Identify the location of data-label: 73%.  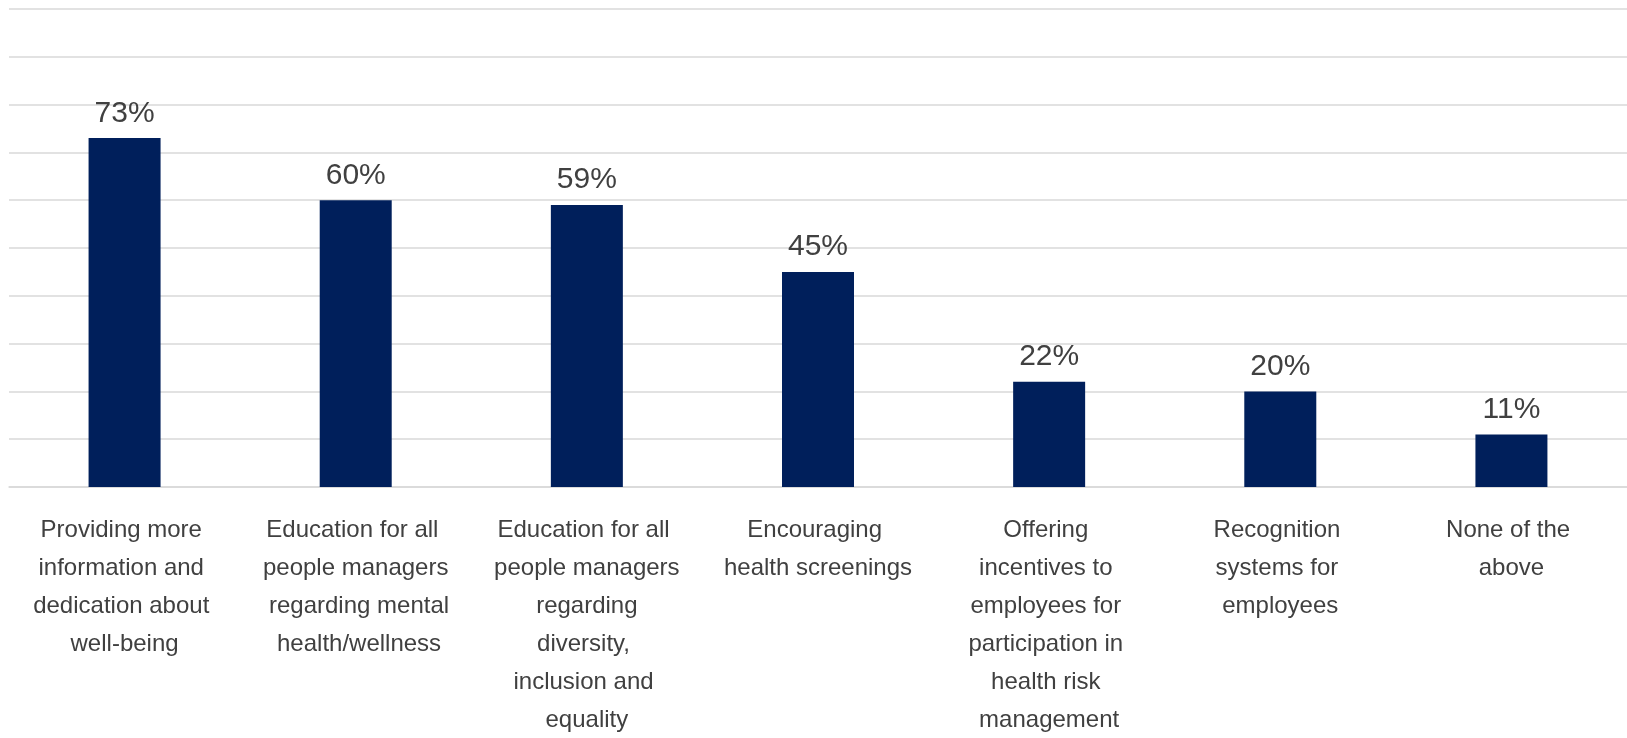
(124, 111).